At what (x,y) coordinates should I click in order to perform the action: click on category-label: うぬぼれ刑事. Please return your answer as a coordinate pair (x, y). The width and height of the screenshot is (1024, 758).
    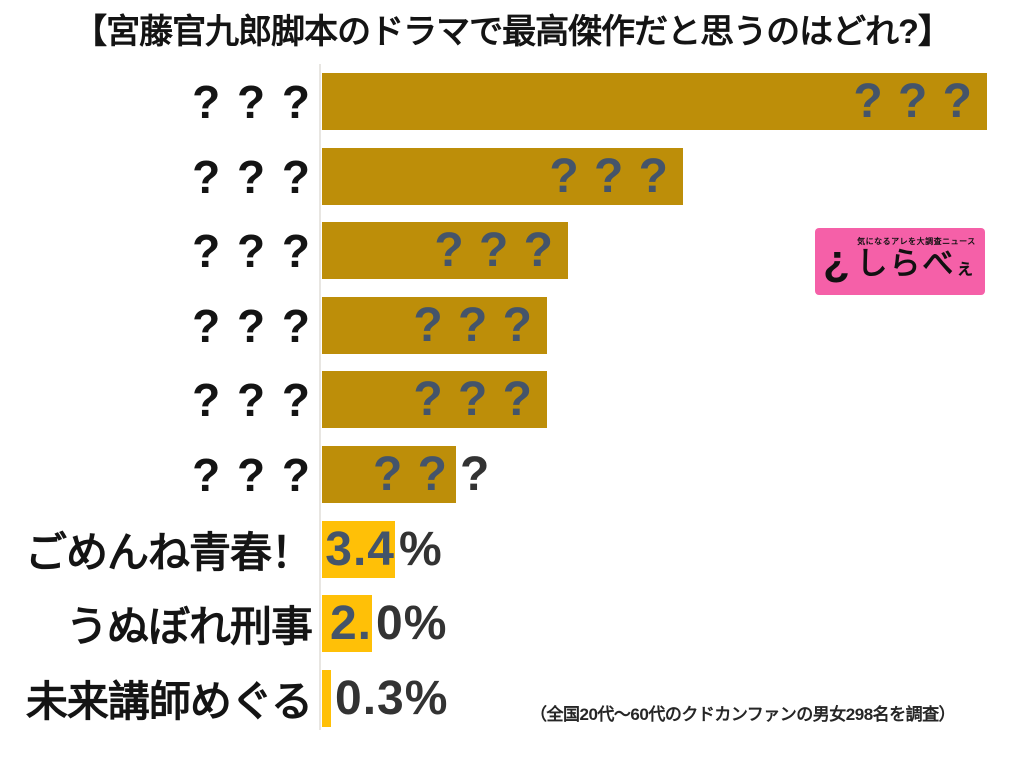
    Looking at the image, I should click on (189, 626).